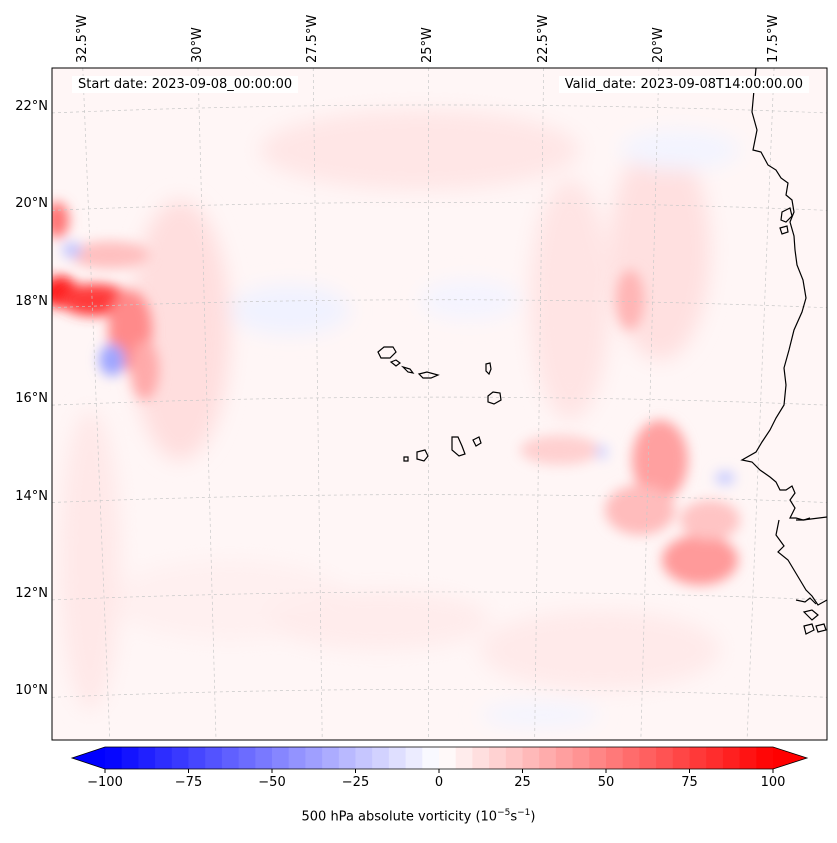 Image resolution: width=837 pixels, height=843 pixels. I want to click on colorbar-tick-label: −75, so click(188, 782).